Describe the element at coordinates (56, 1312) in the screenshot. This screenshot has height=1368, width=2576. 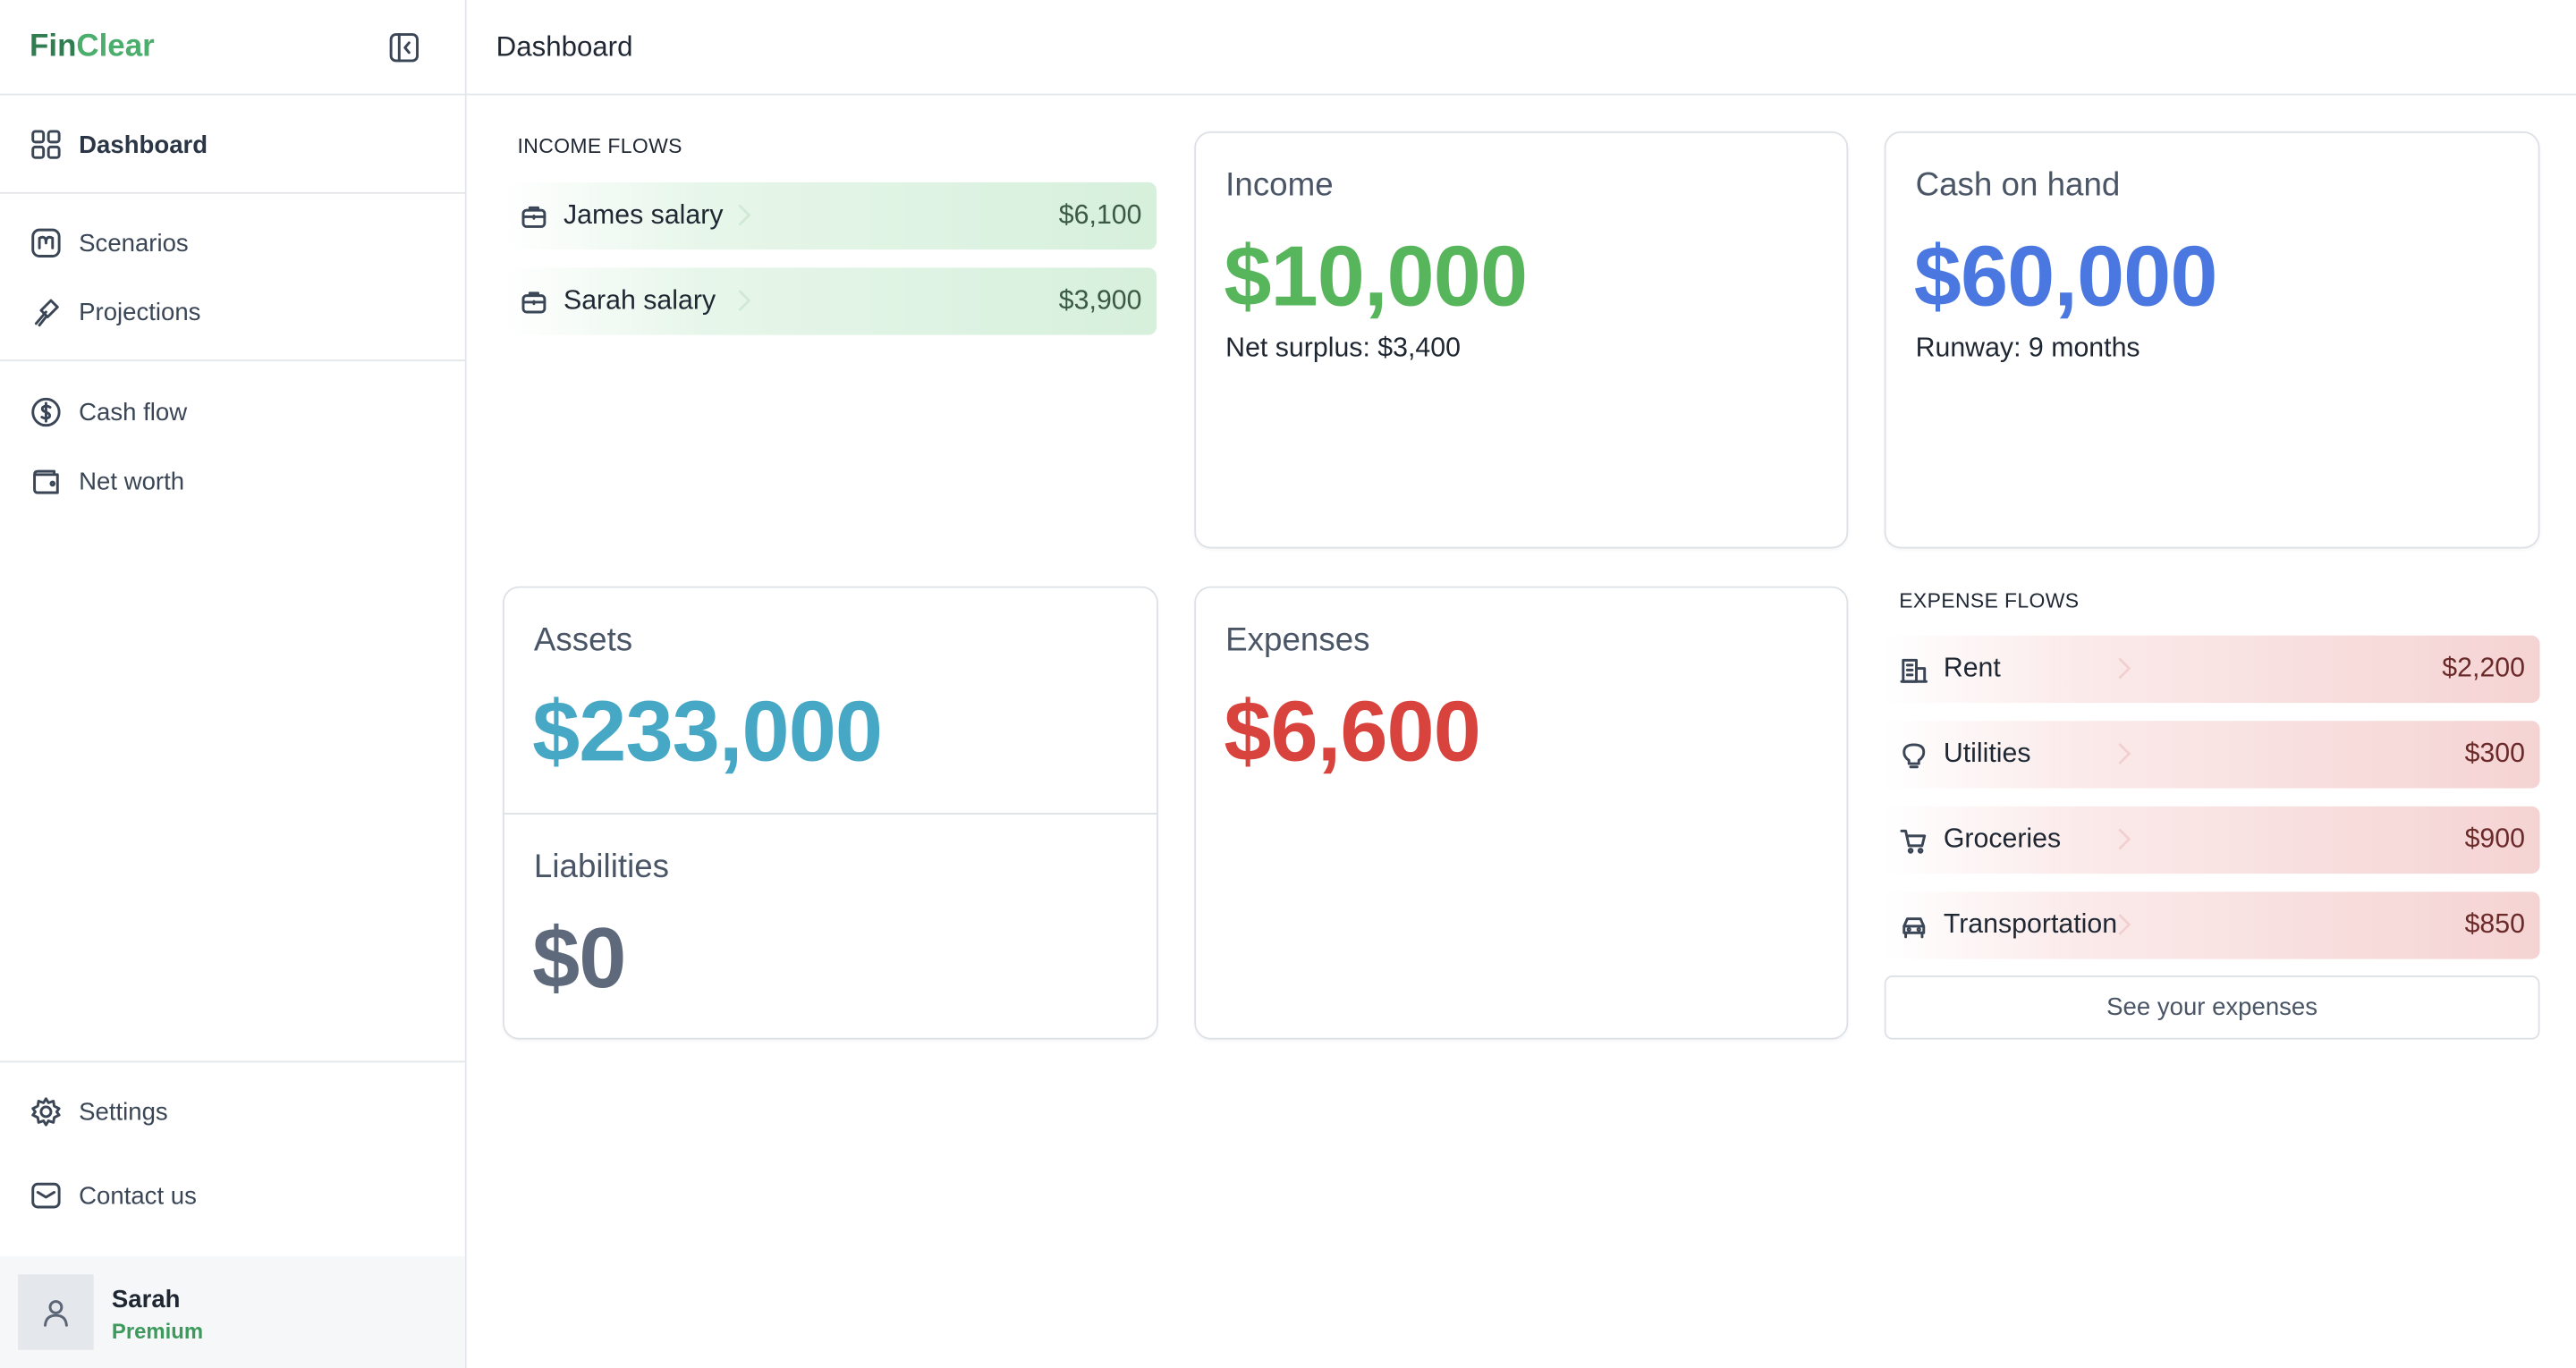
I see `avatar` at that location.